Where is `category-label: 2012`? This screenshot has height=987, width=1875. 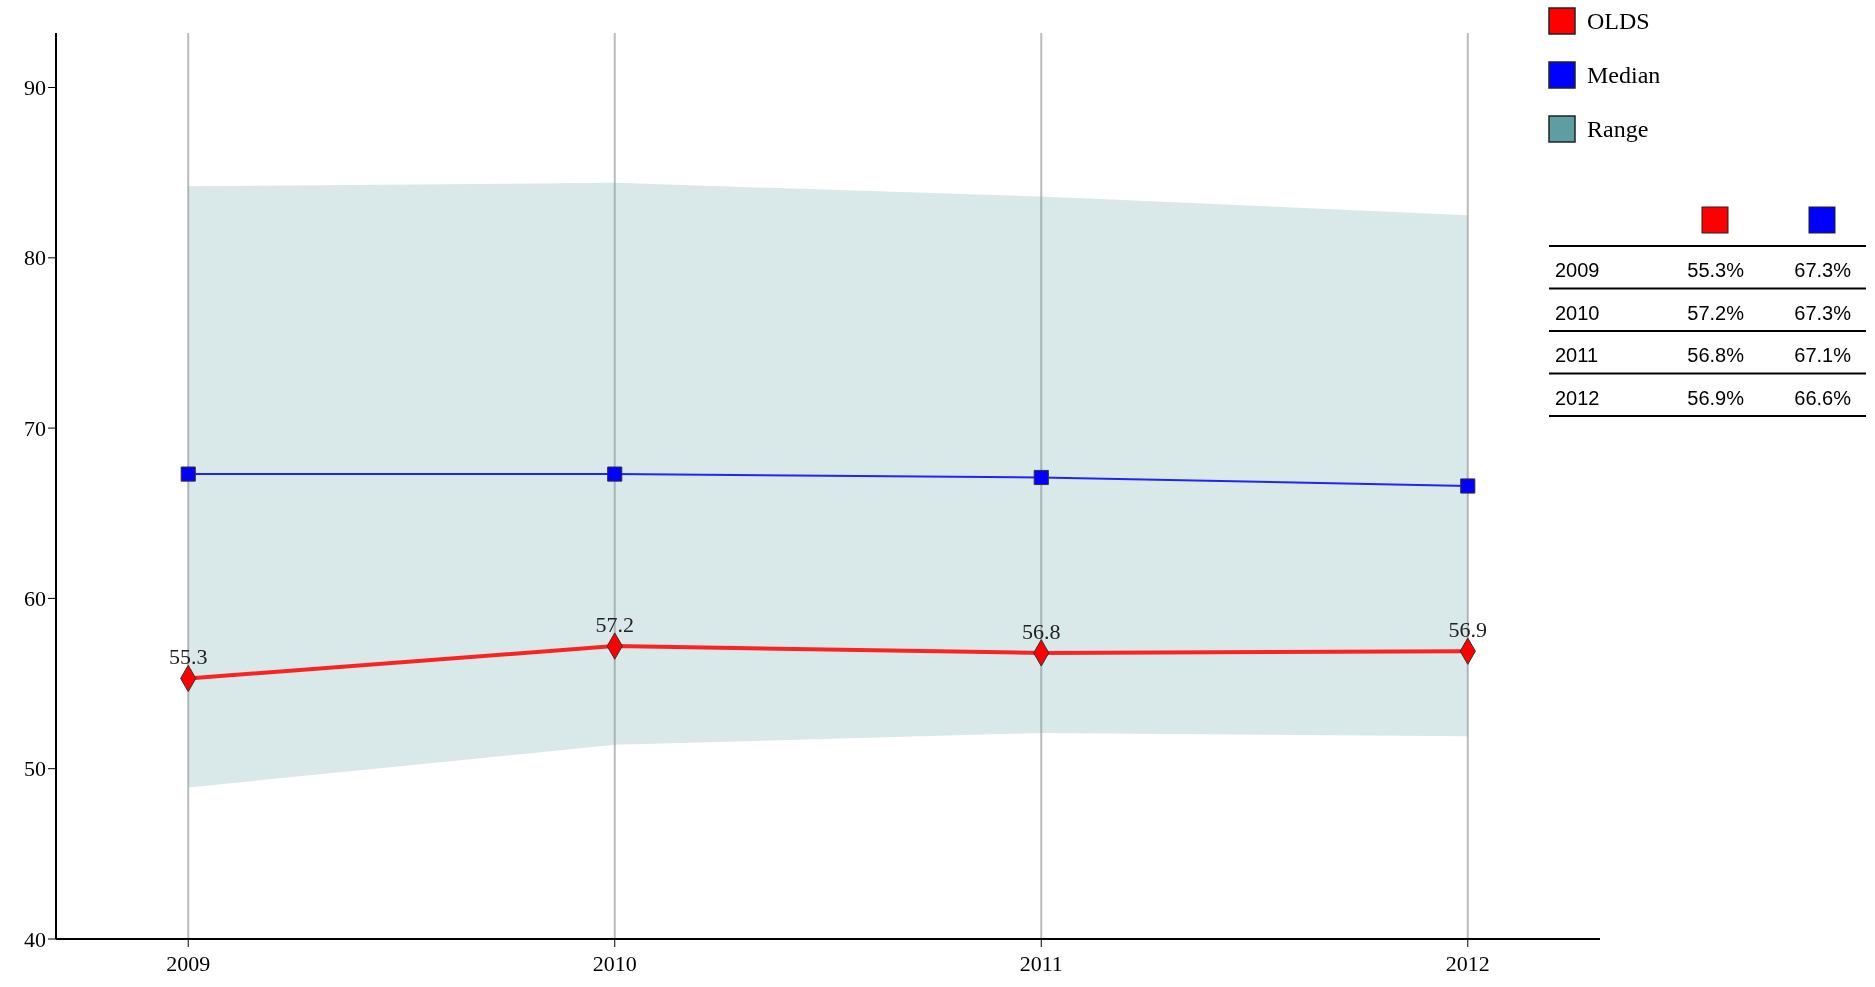 category-label: 2012 is located at coordinates (1577, 397).